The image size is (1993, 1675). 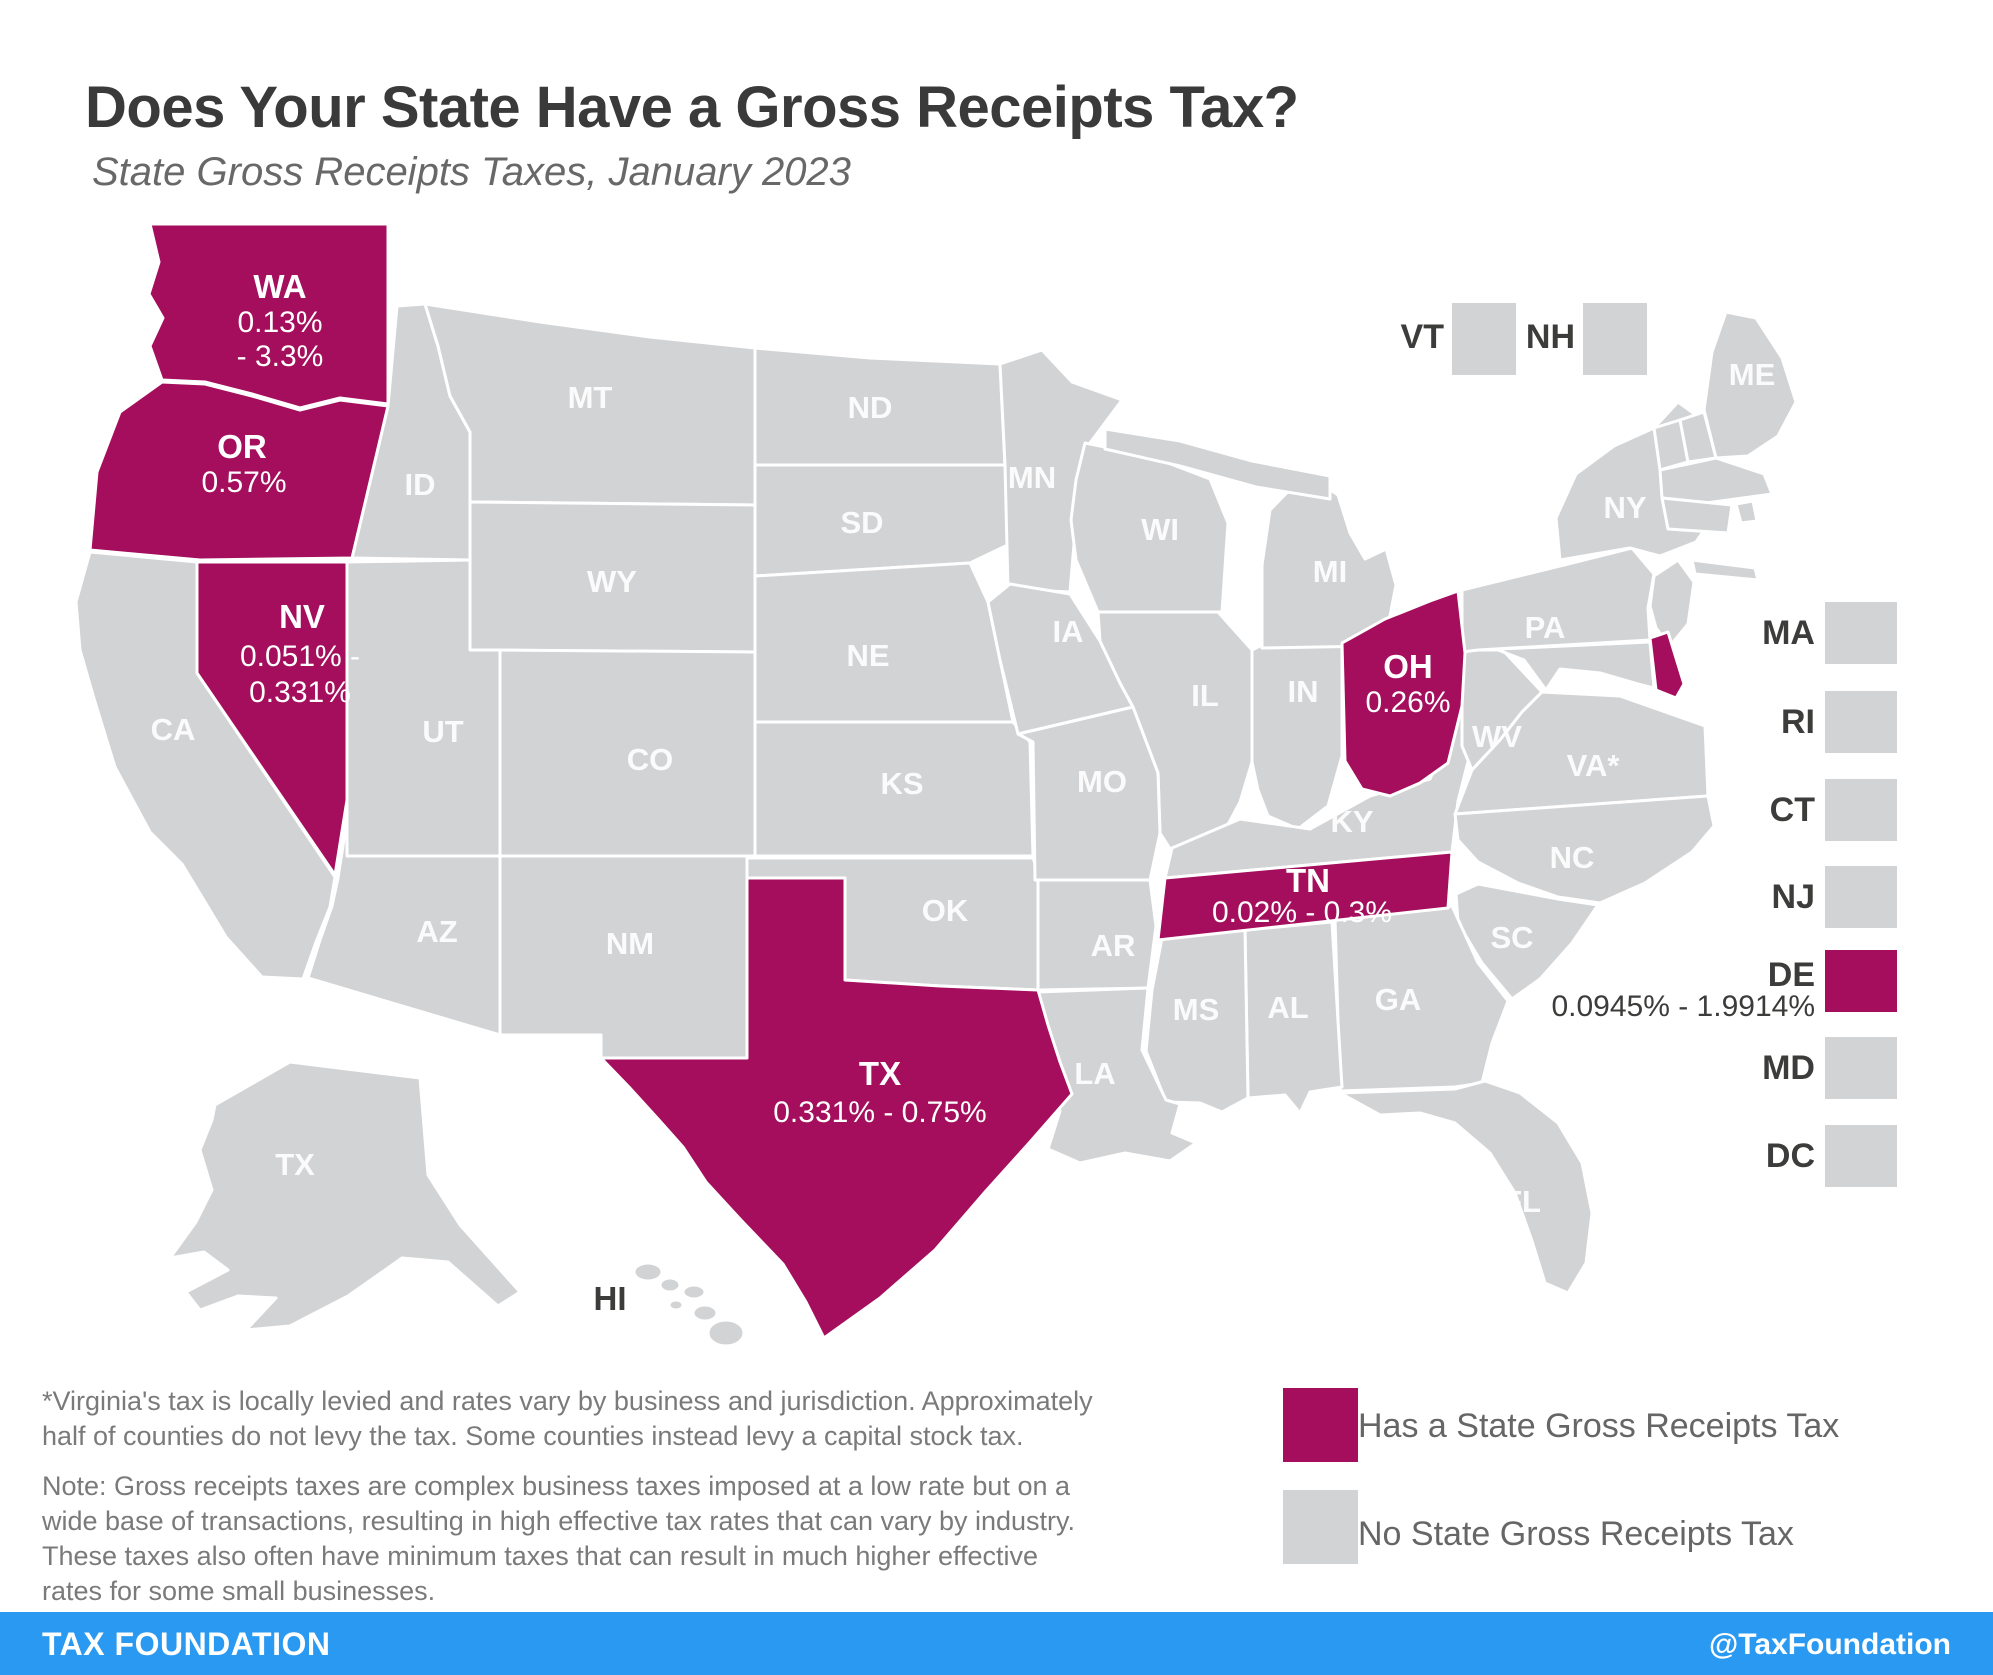 I want to click on state-nc, so click(x=1584, y=849).